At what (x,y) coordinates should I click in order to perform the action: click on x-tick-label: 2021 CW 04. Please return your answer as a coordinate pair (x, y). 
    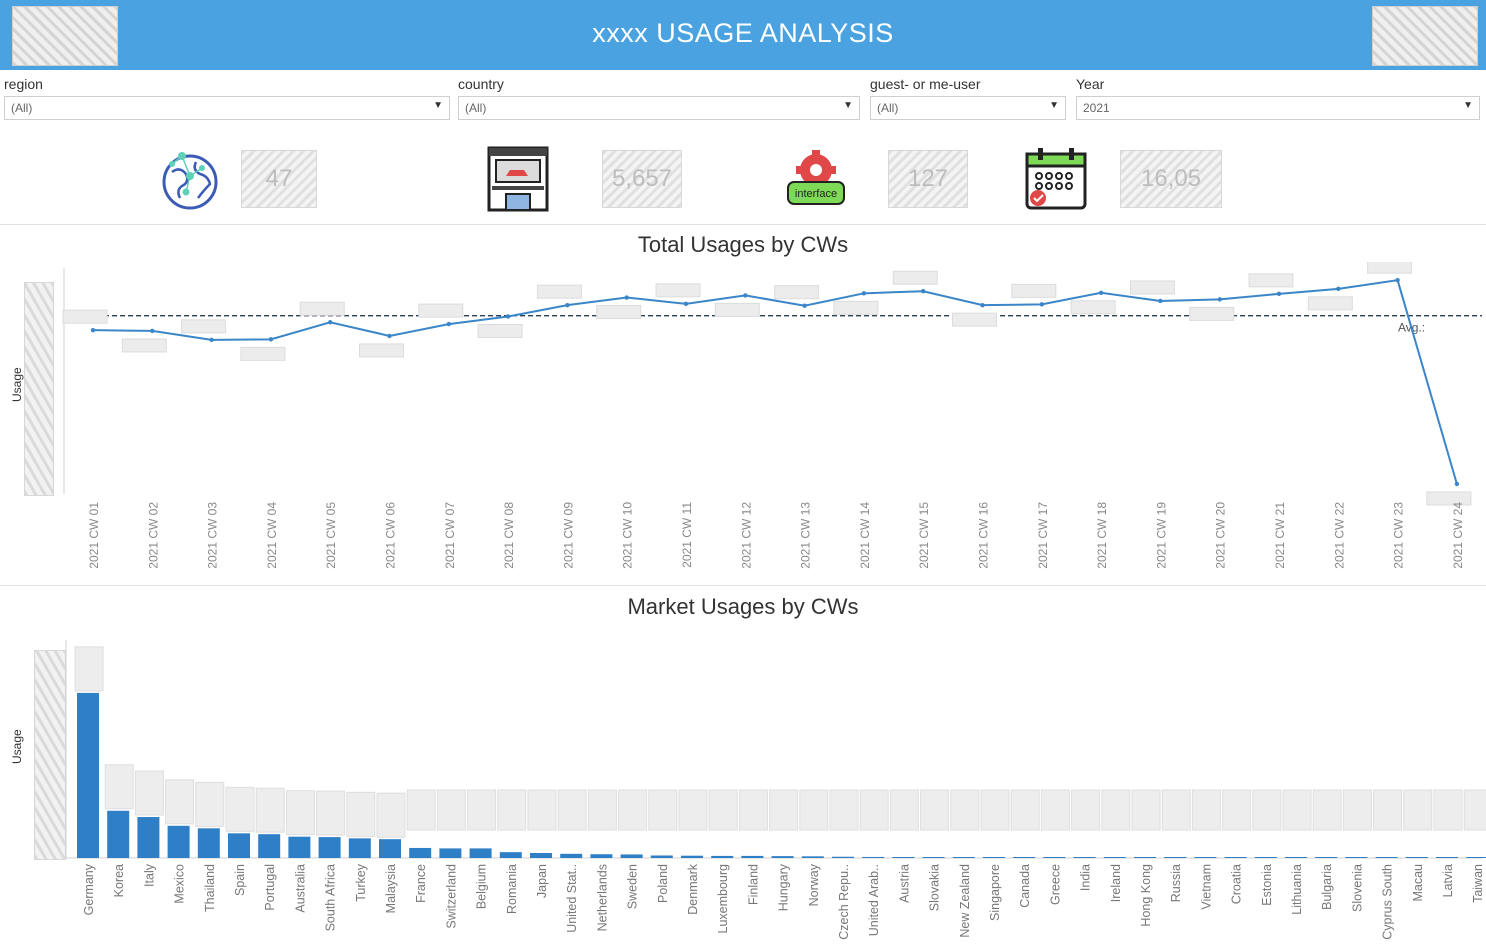
    Looking at the image, I should click on (272, 535).